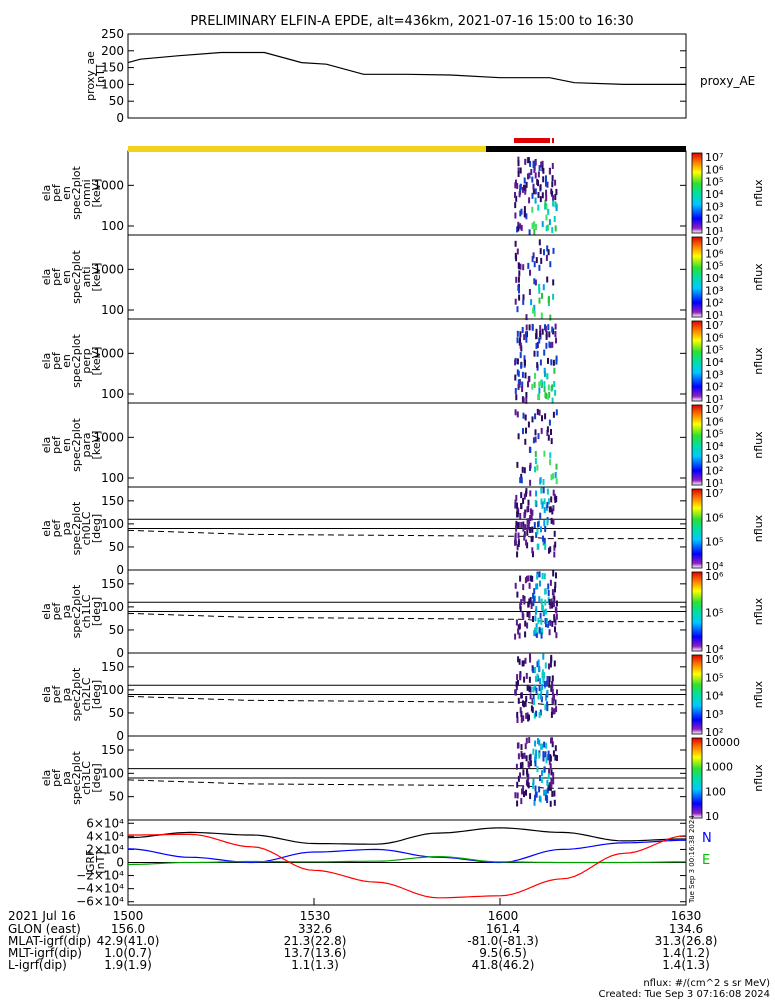  What do you see at coordinates (56, 192) in the screenshot?
I see `y-axis-label-line: pef` at bounding box center [56, 192].